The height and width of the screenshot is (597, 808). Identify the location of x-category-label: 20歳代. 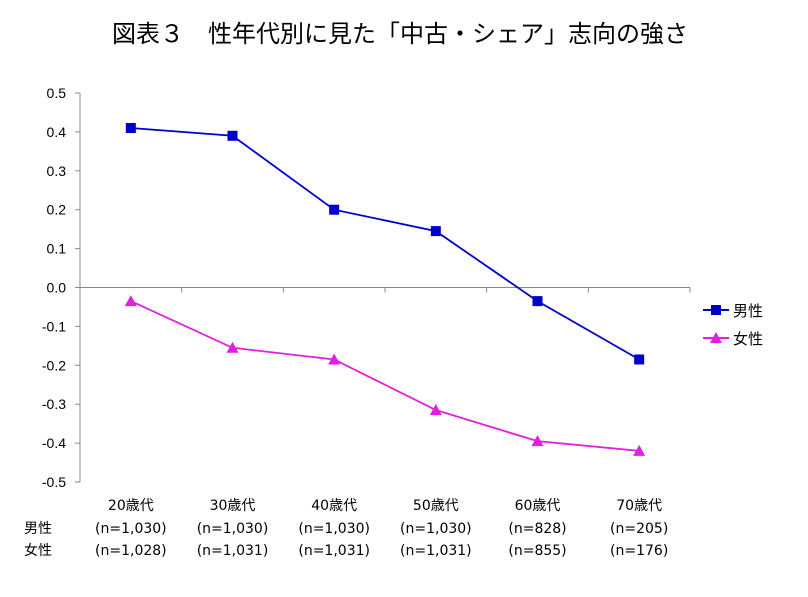
(131, 506).